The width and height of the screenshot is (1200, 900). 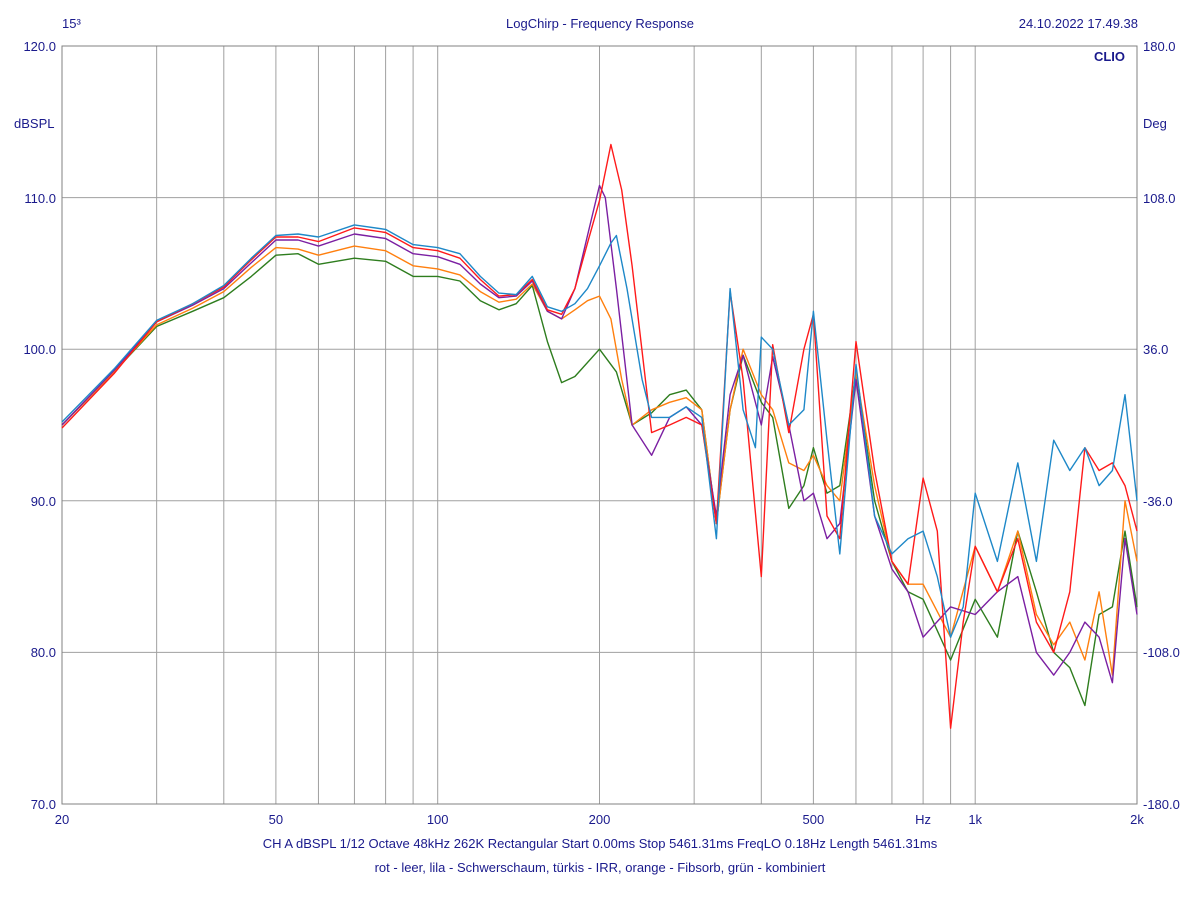 What do you see at coordinates (1159, 46) in the screenshot?
I see `y2-tick-label: 180.0` at bounding box center [1159, 46].